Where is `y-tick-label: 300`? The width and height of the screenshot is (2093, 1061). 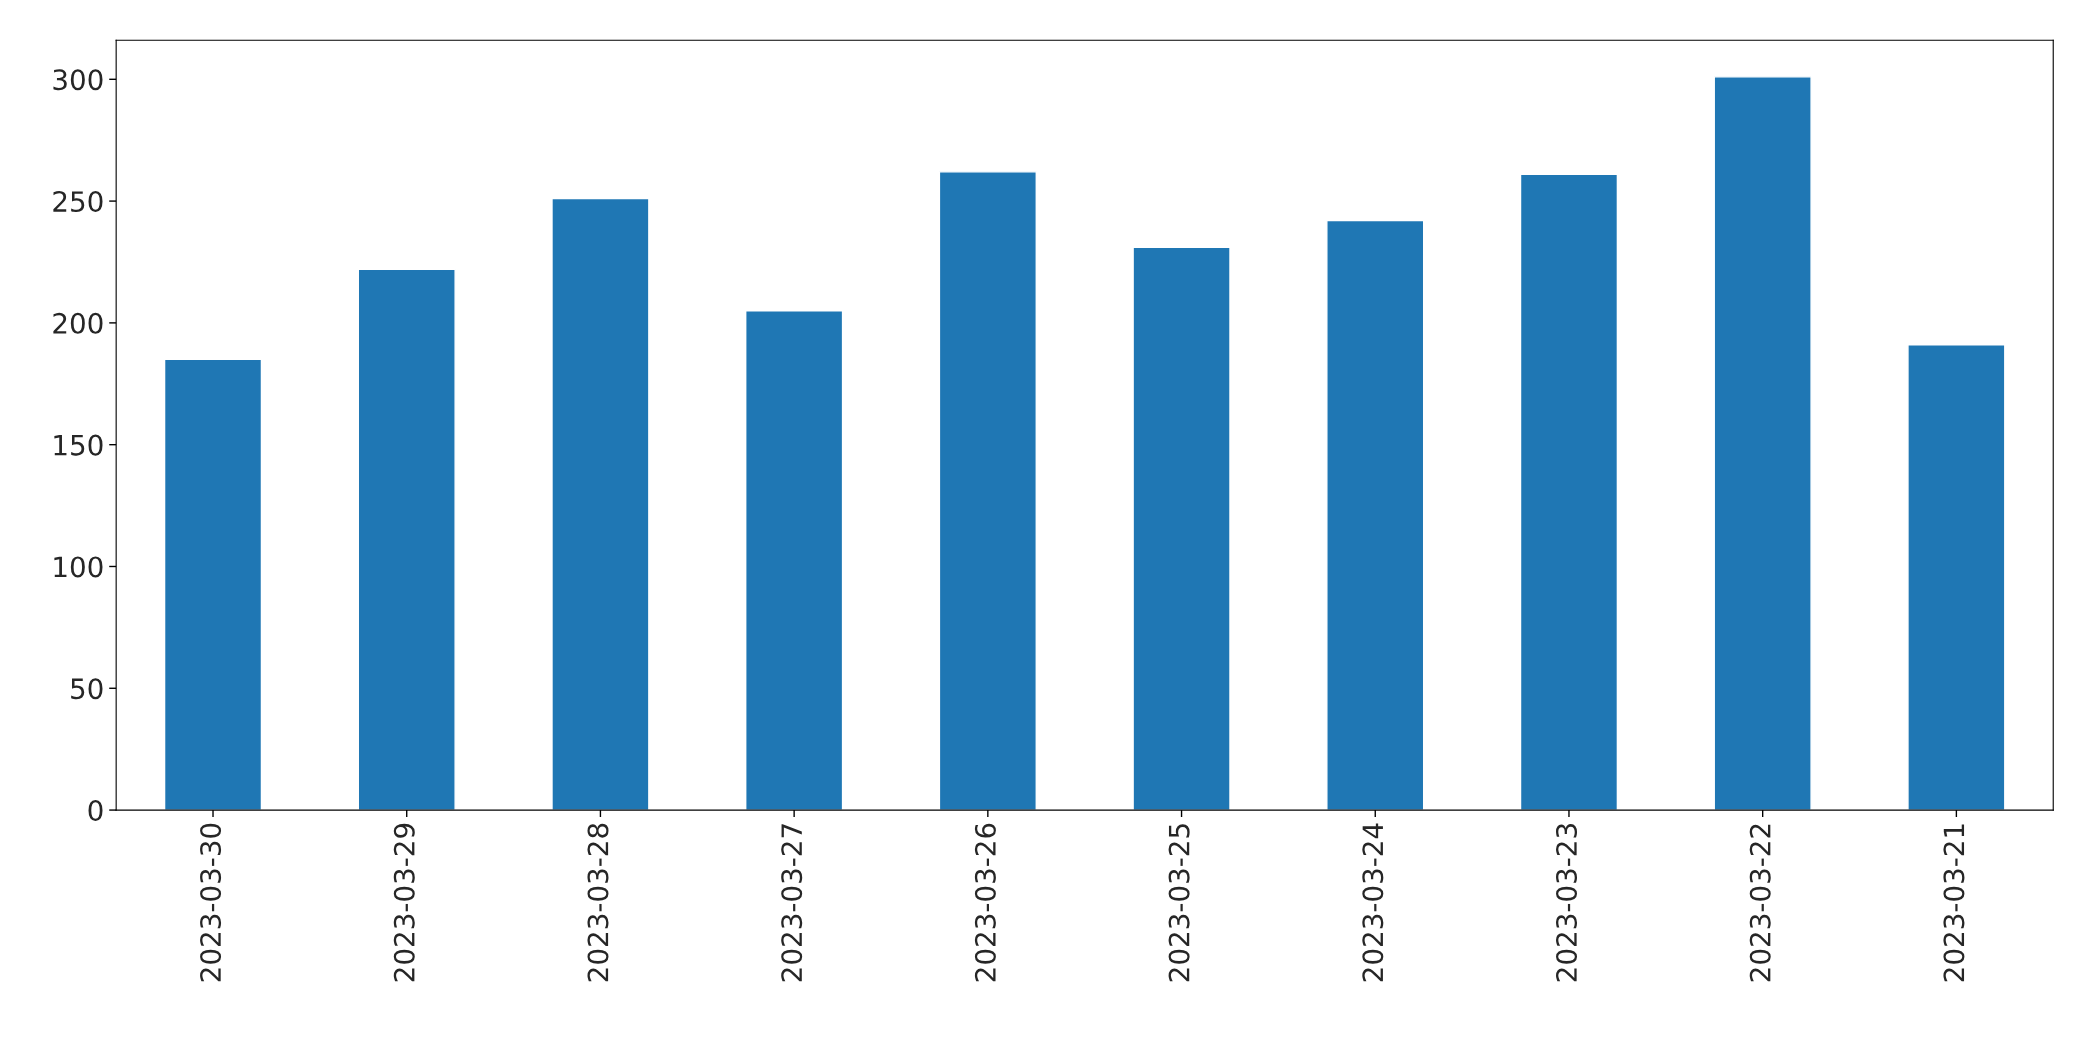 y-tick-label: 300 is located at coordinates (78, 80).